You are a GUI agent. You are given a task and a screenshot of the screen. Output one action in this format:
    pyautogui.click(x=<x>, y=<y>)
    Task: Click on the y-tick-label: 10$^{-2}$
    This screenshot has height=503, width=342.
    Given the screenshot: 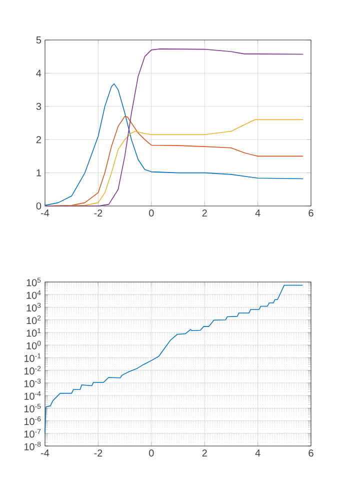 What is the action you would take?
    pyautogui.click(x=32, y=370)
    